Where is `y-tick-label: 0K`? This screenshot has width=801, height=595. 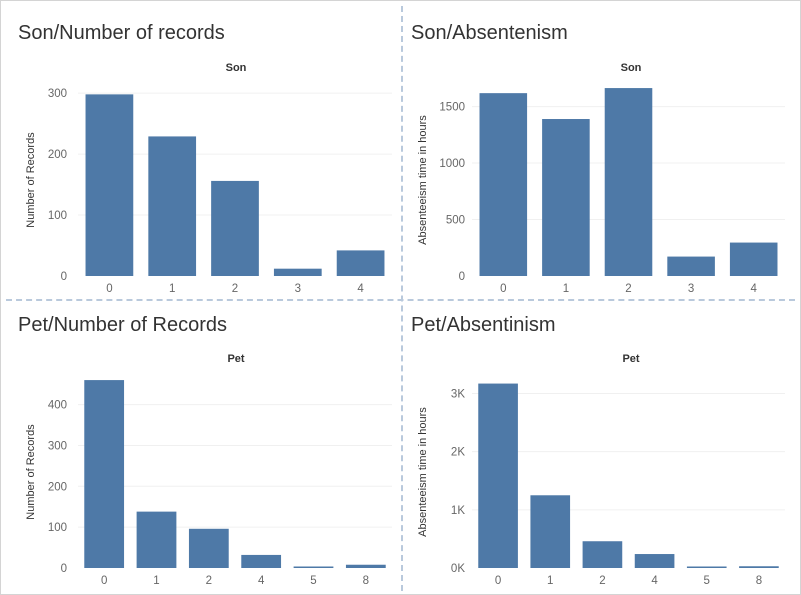
y-tick-label: 0K is located at coordinates (458, 569).